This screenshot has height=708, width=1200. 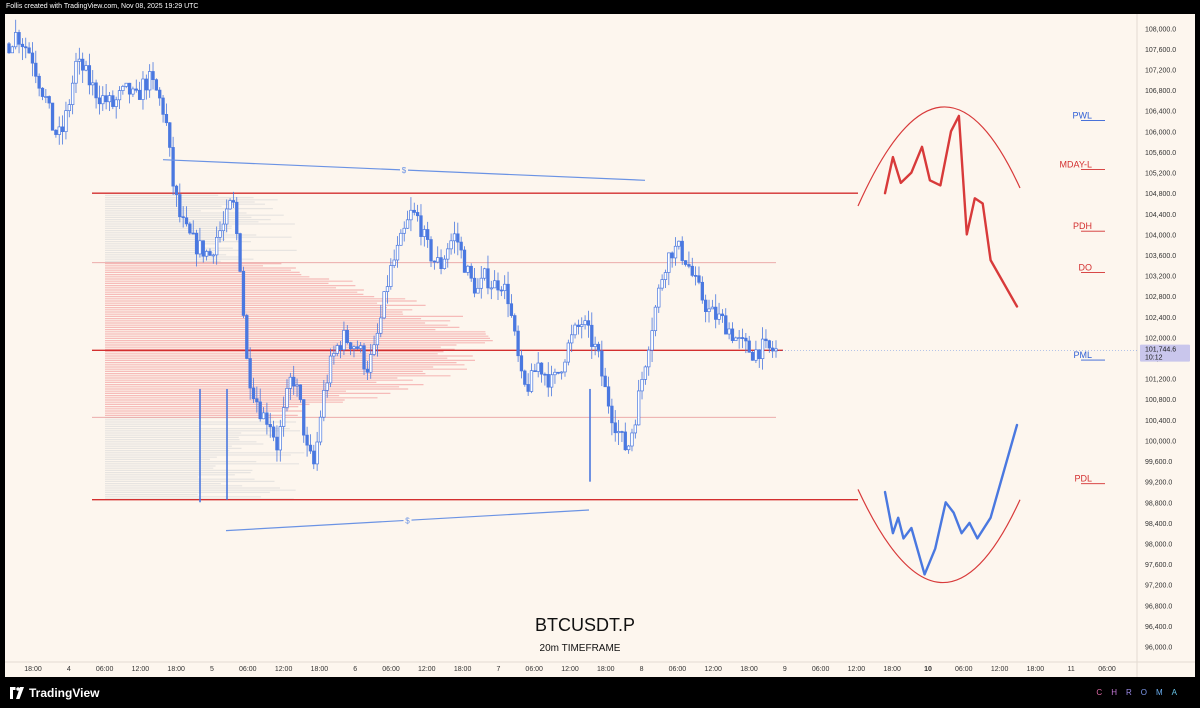 What do you see at coordinates (1178, 692) in the screenshot?
I see `chroma-letter: A` at bounding box center [1178, 692].